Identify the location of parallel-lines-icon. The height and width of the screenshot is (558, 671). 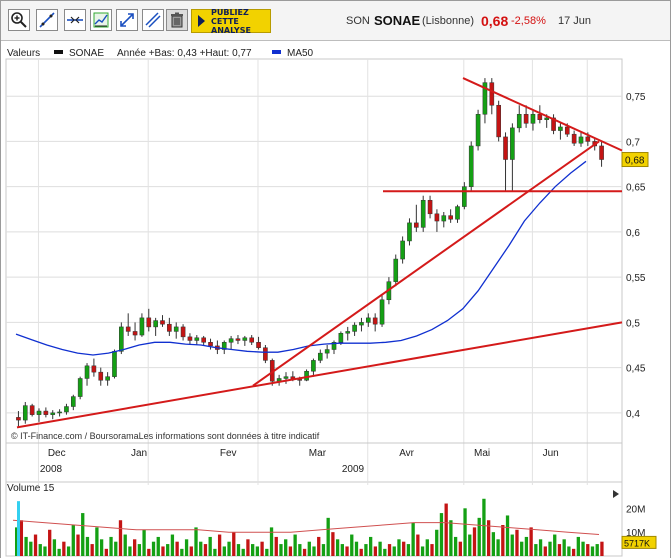
(153, 20).